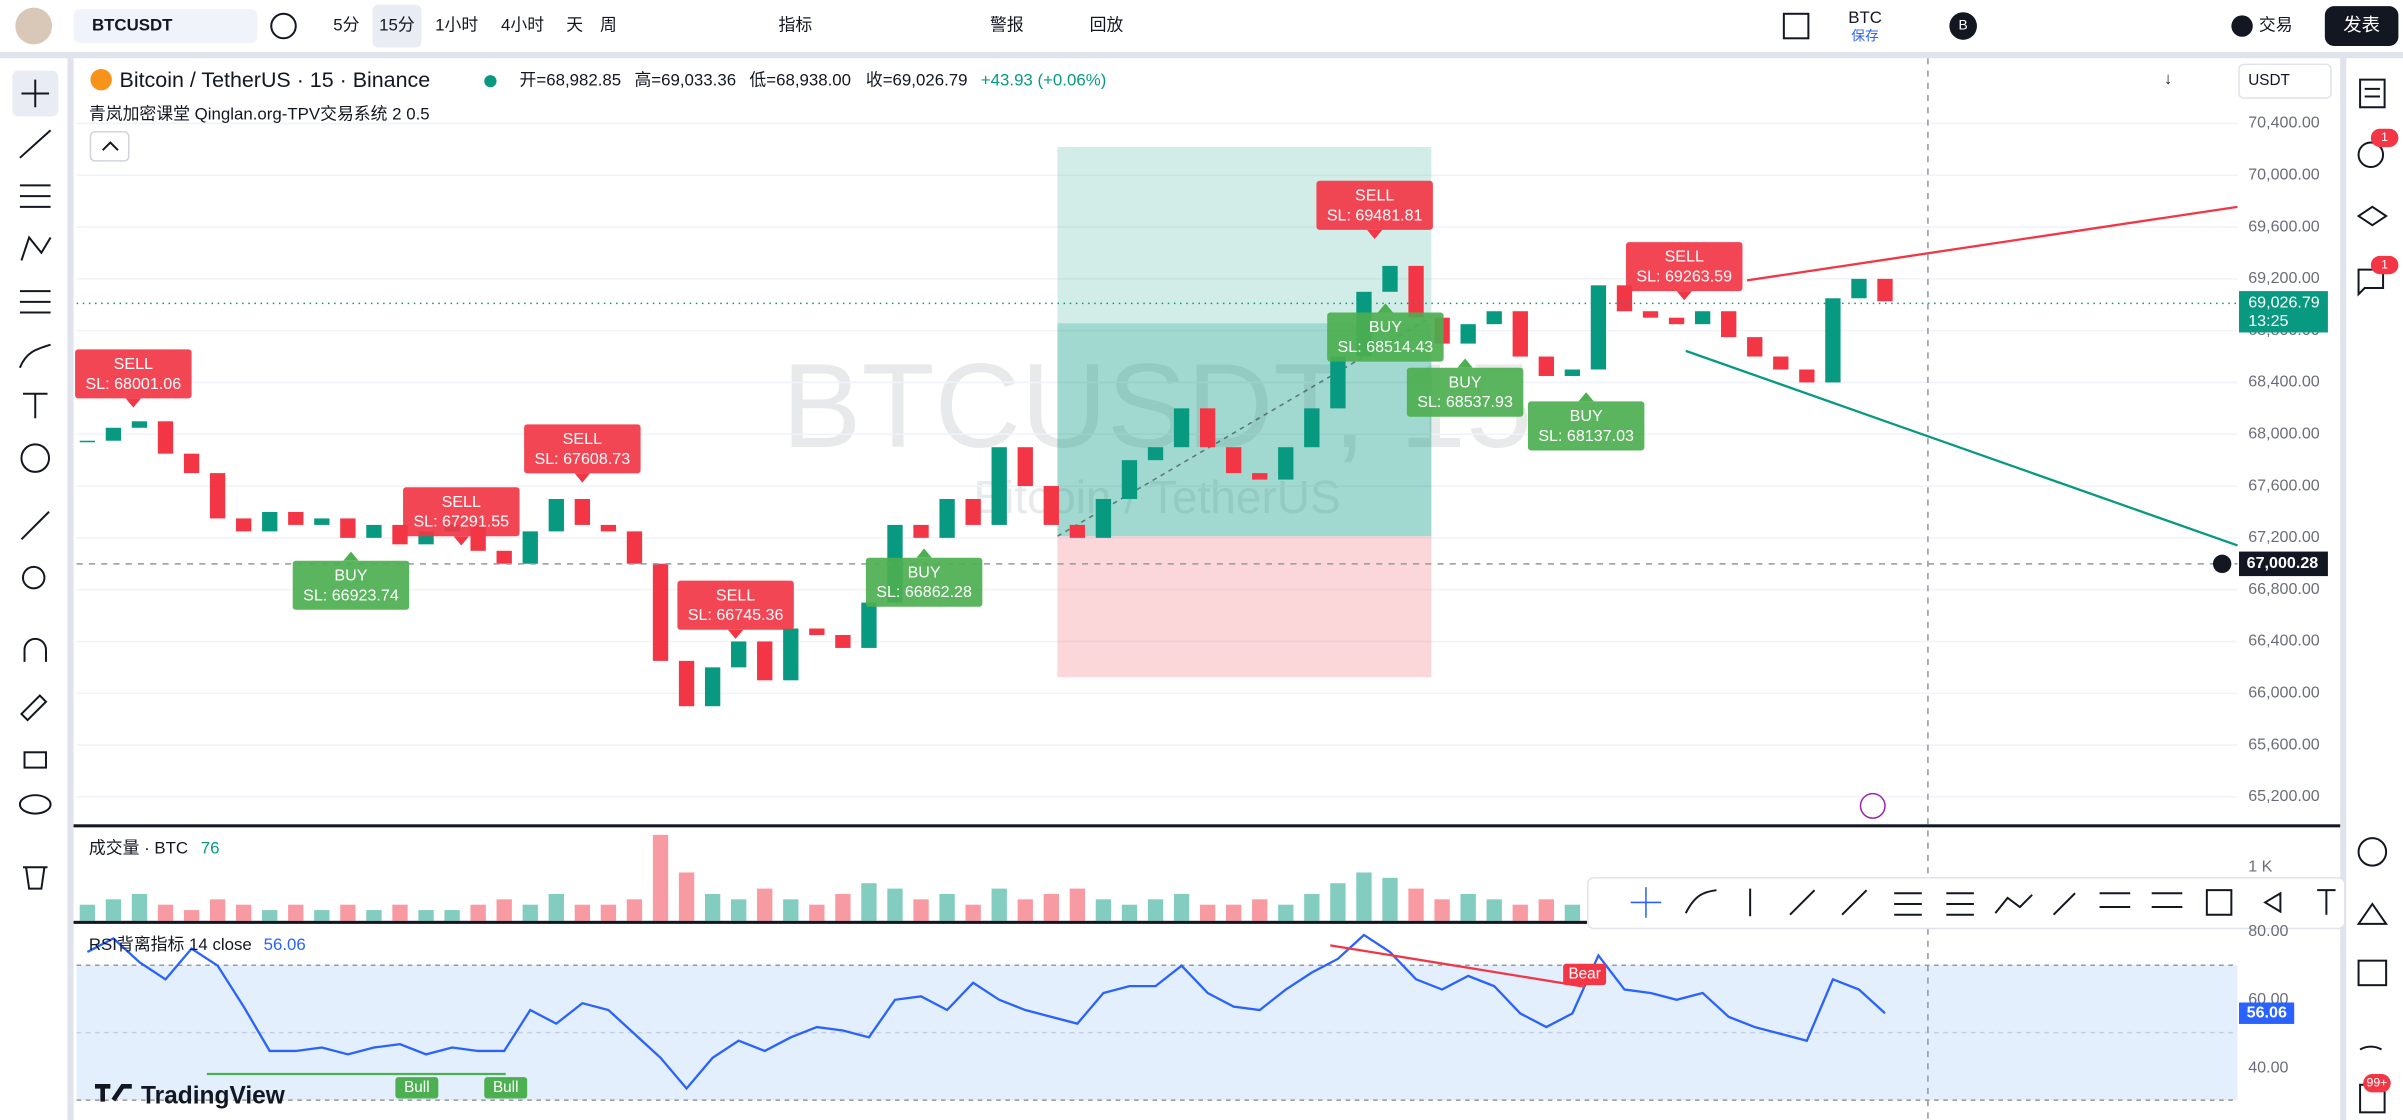 The width and height of the screenshot is (2403, 1120). What do you see at coordinates (283, 26) in the screenshot?
I see `add-symbol` at bounding box center [283, 26].